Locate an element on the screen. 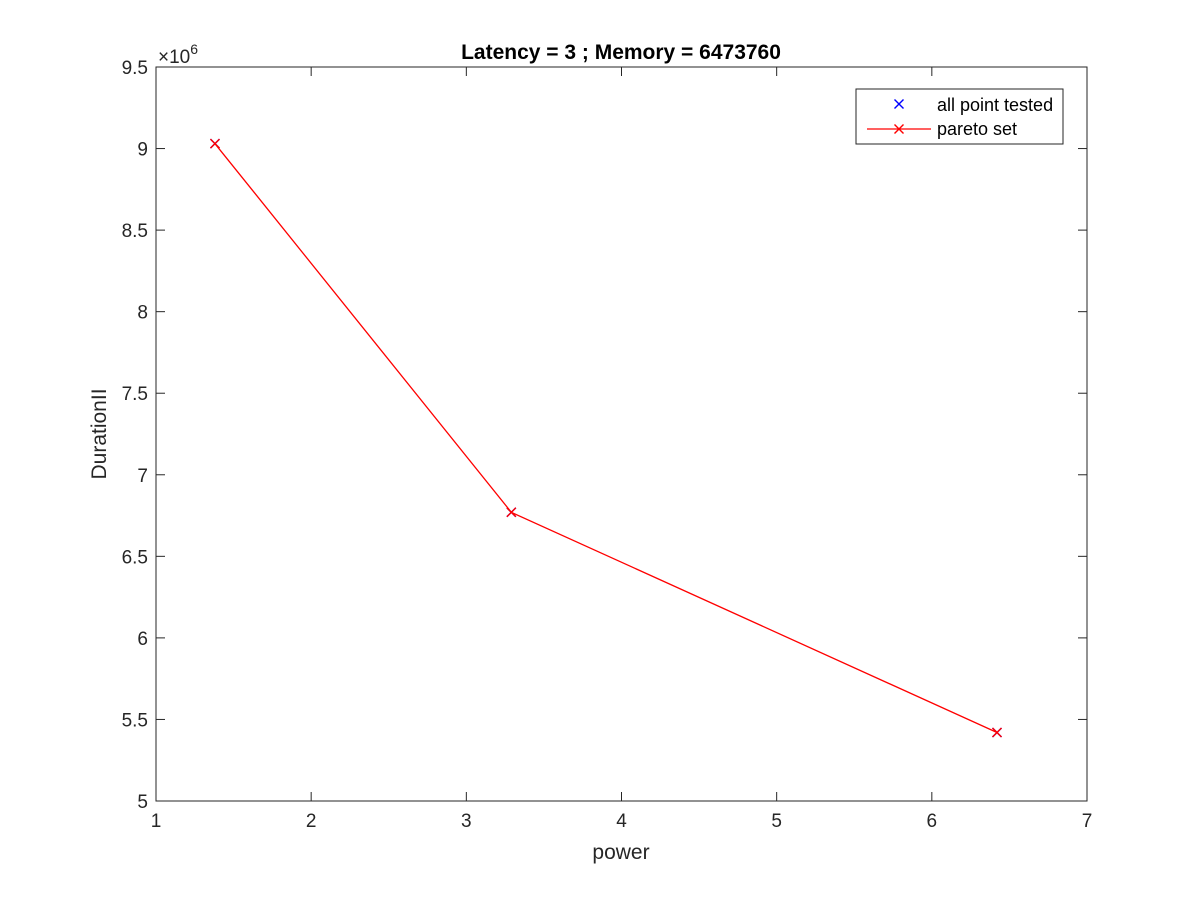  y-tick-label: 9.5 is located at coordinates (135, 68).